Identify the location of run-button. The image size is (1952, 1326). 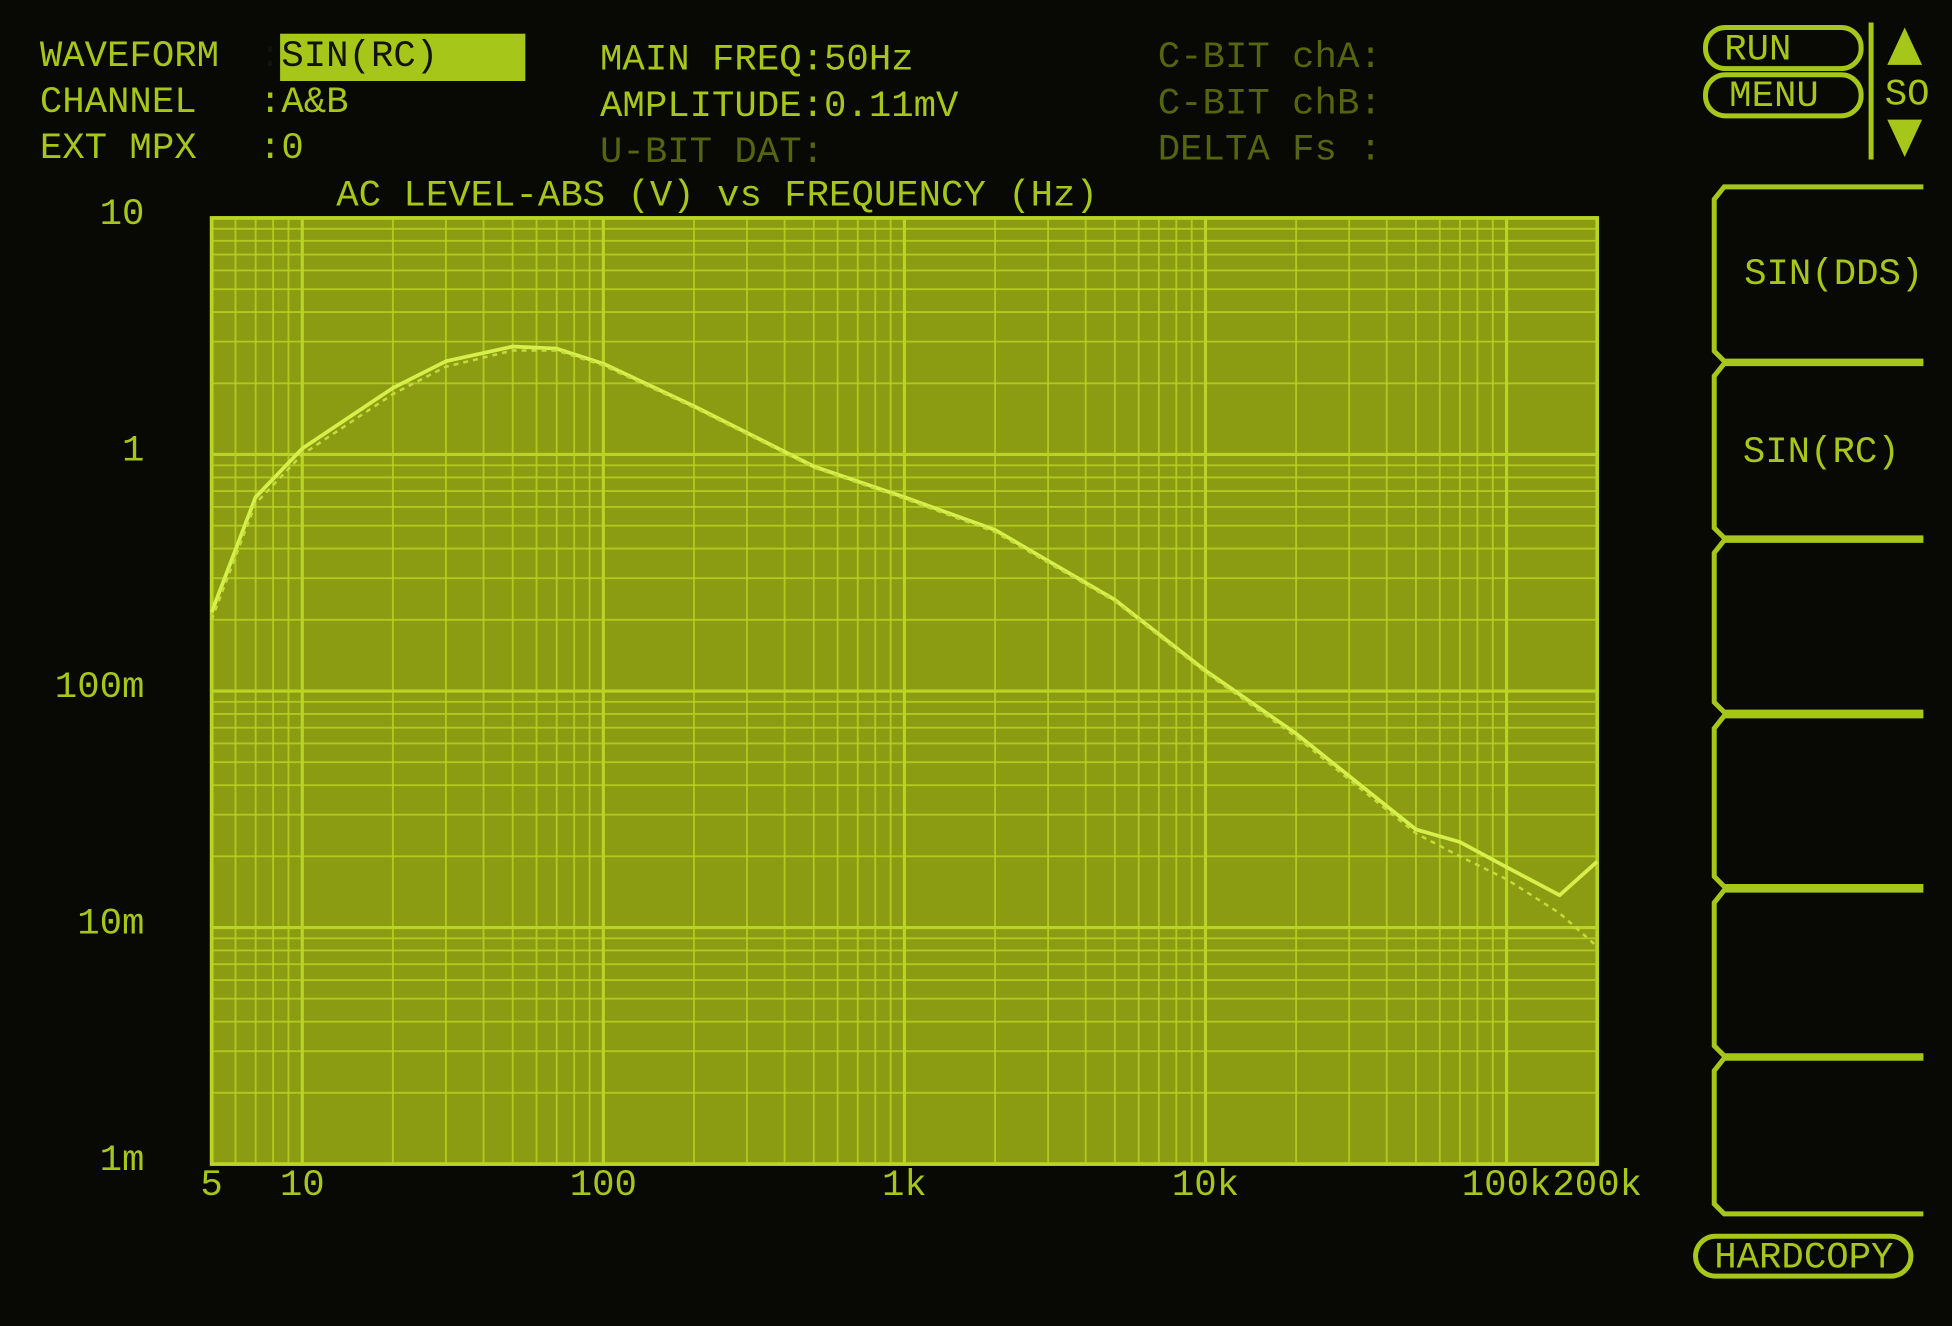
(1783, 48).